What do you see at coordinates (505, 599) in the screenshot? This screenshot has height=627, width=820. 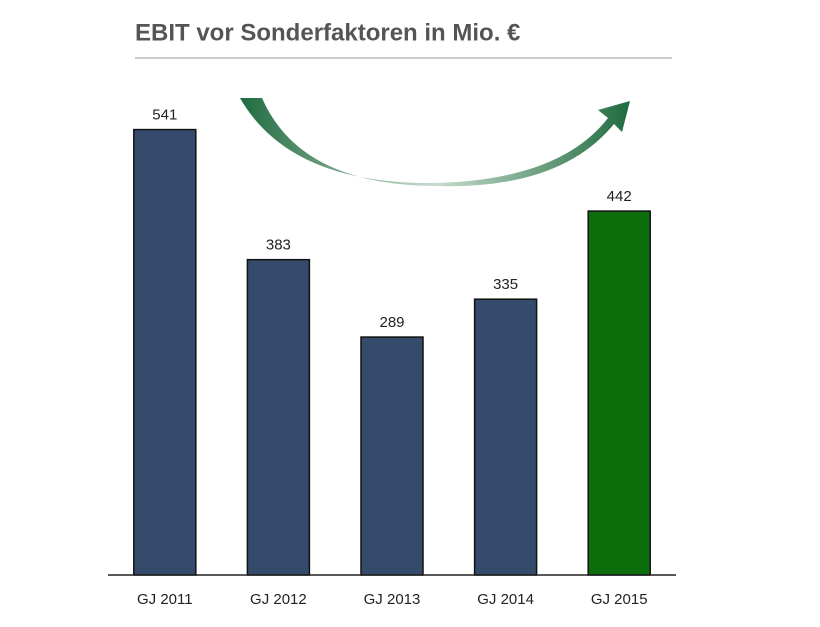 I see `x-tick-label: GJ 2014` at bounding box center [505, 599].